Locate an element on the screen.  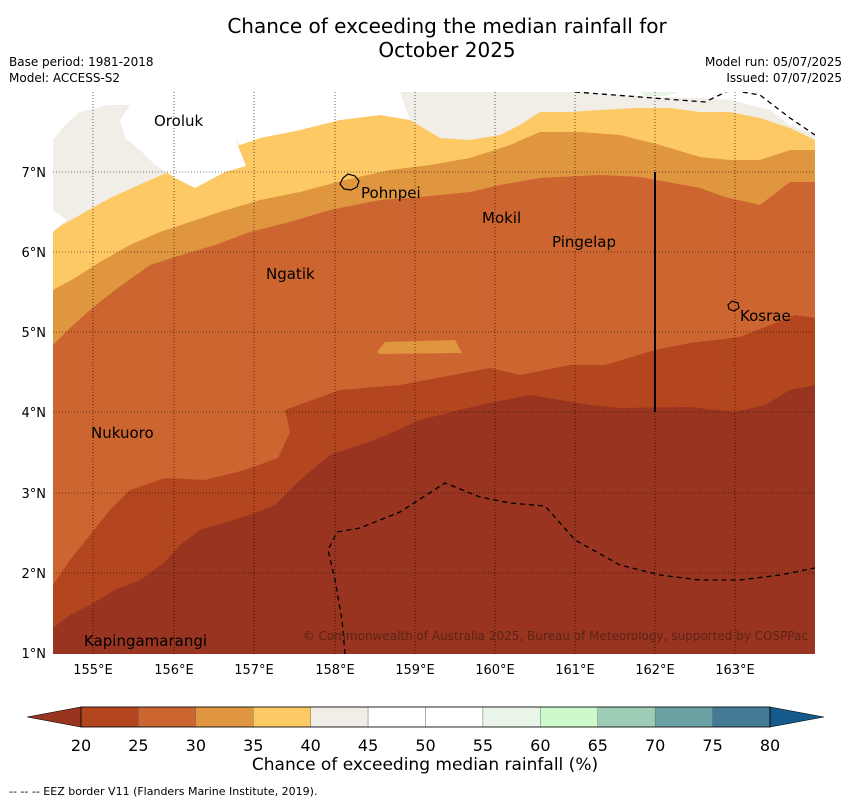
colorbar-tick-label: 60 is located at coordinates (540, 745).